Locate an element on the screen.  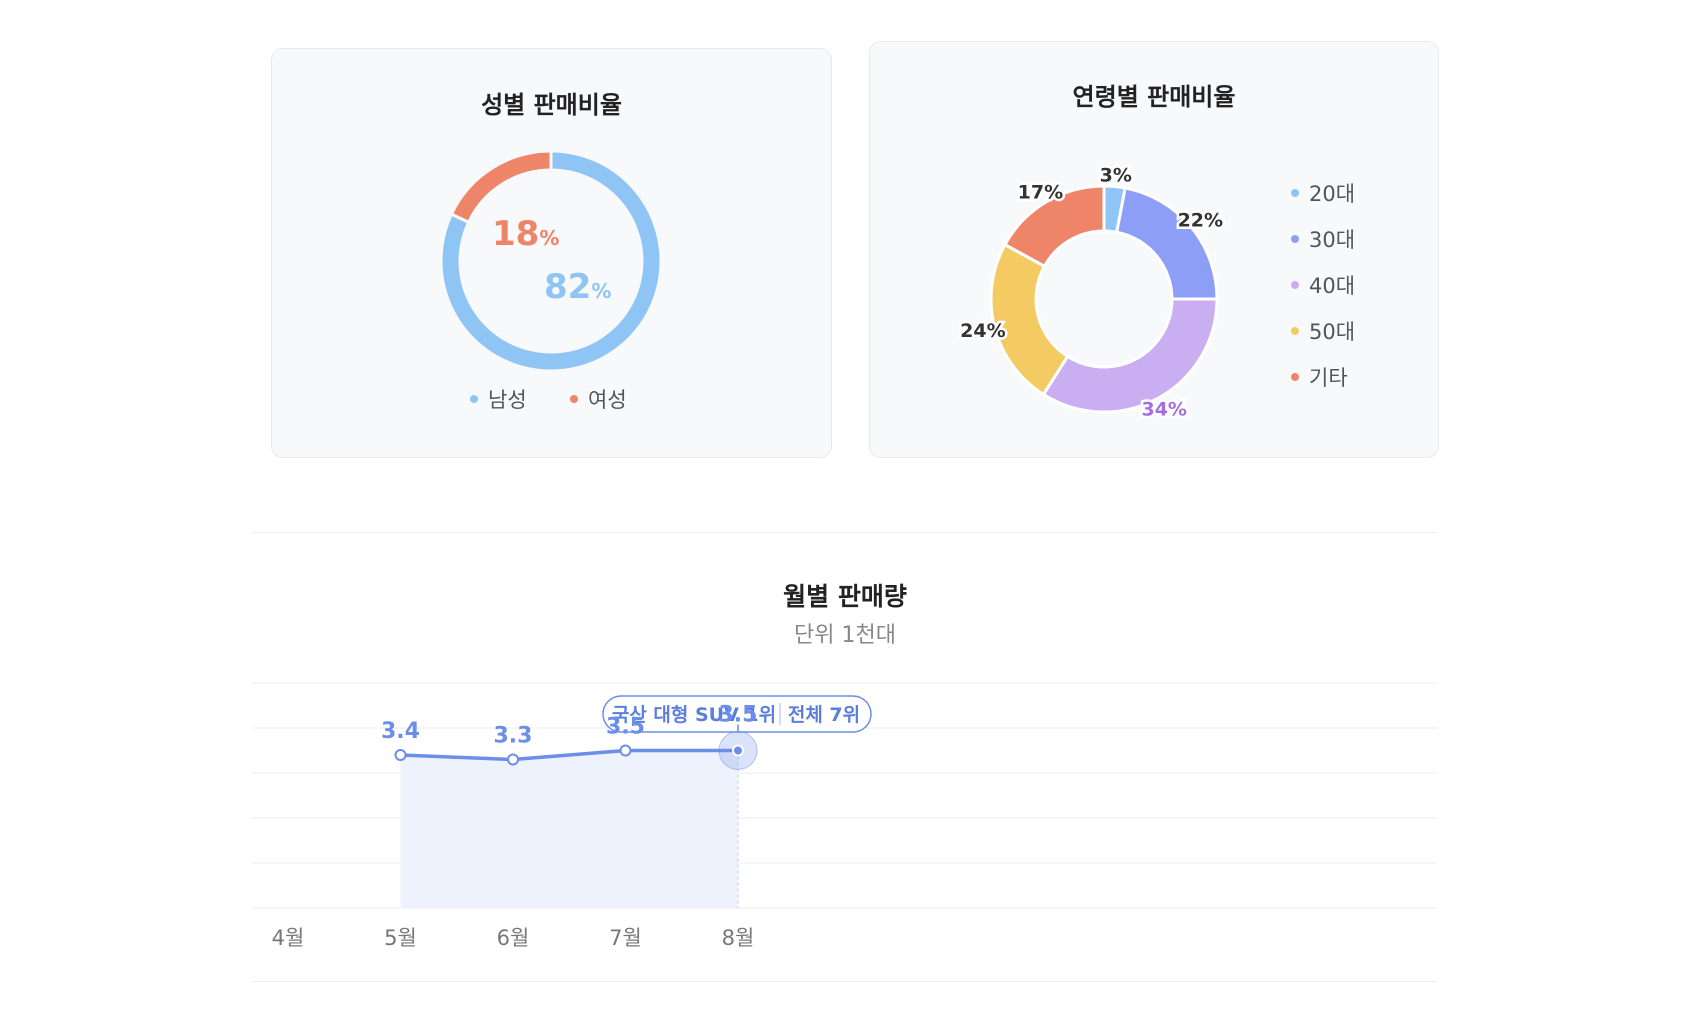
highlight-halo is located at coordinates (738, 750).